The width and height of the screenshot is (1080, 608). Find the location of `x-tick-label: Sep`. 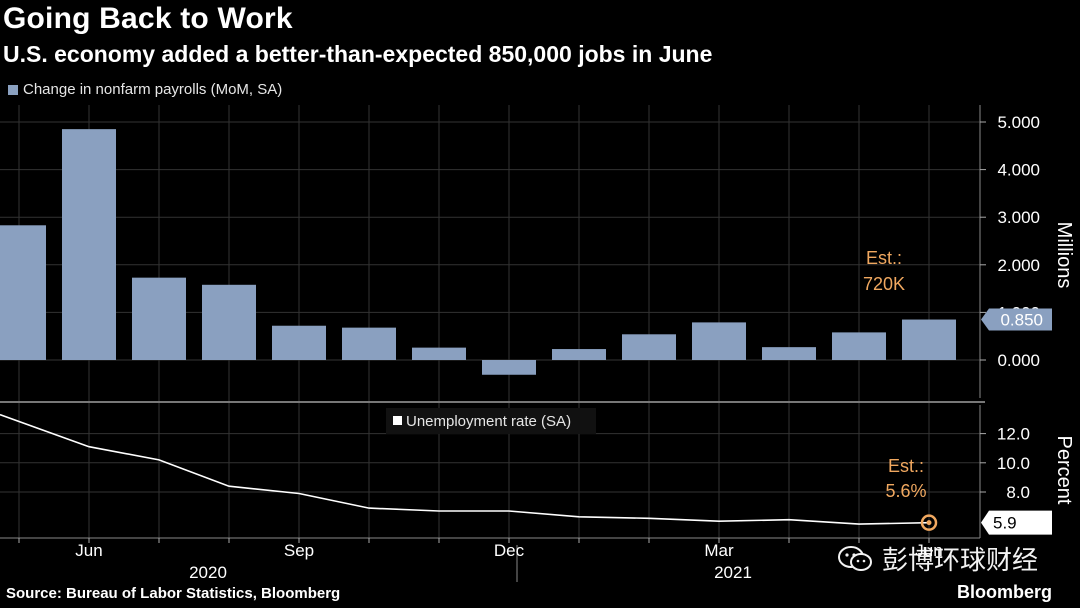

x-tick-label: Sep is located at coordinates (299, 550).